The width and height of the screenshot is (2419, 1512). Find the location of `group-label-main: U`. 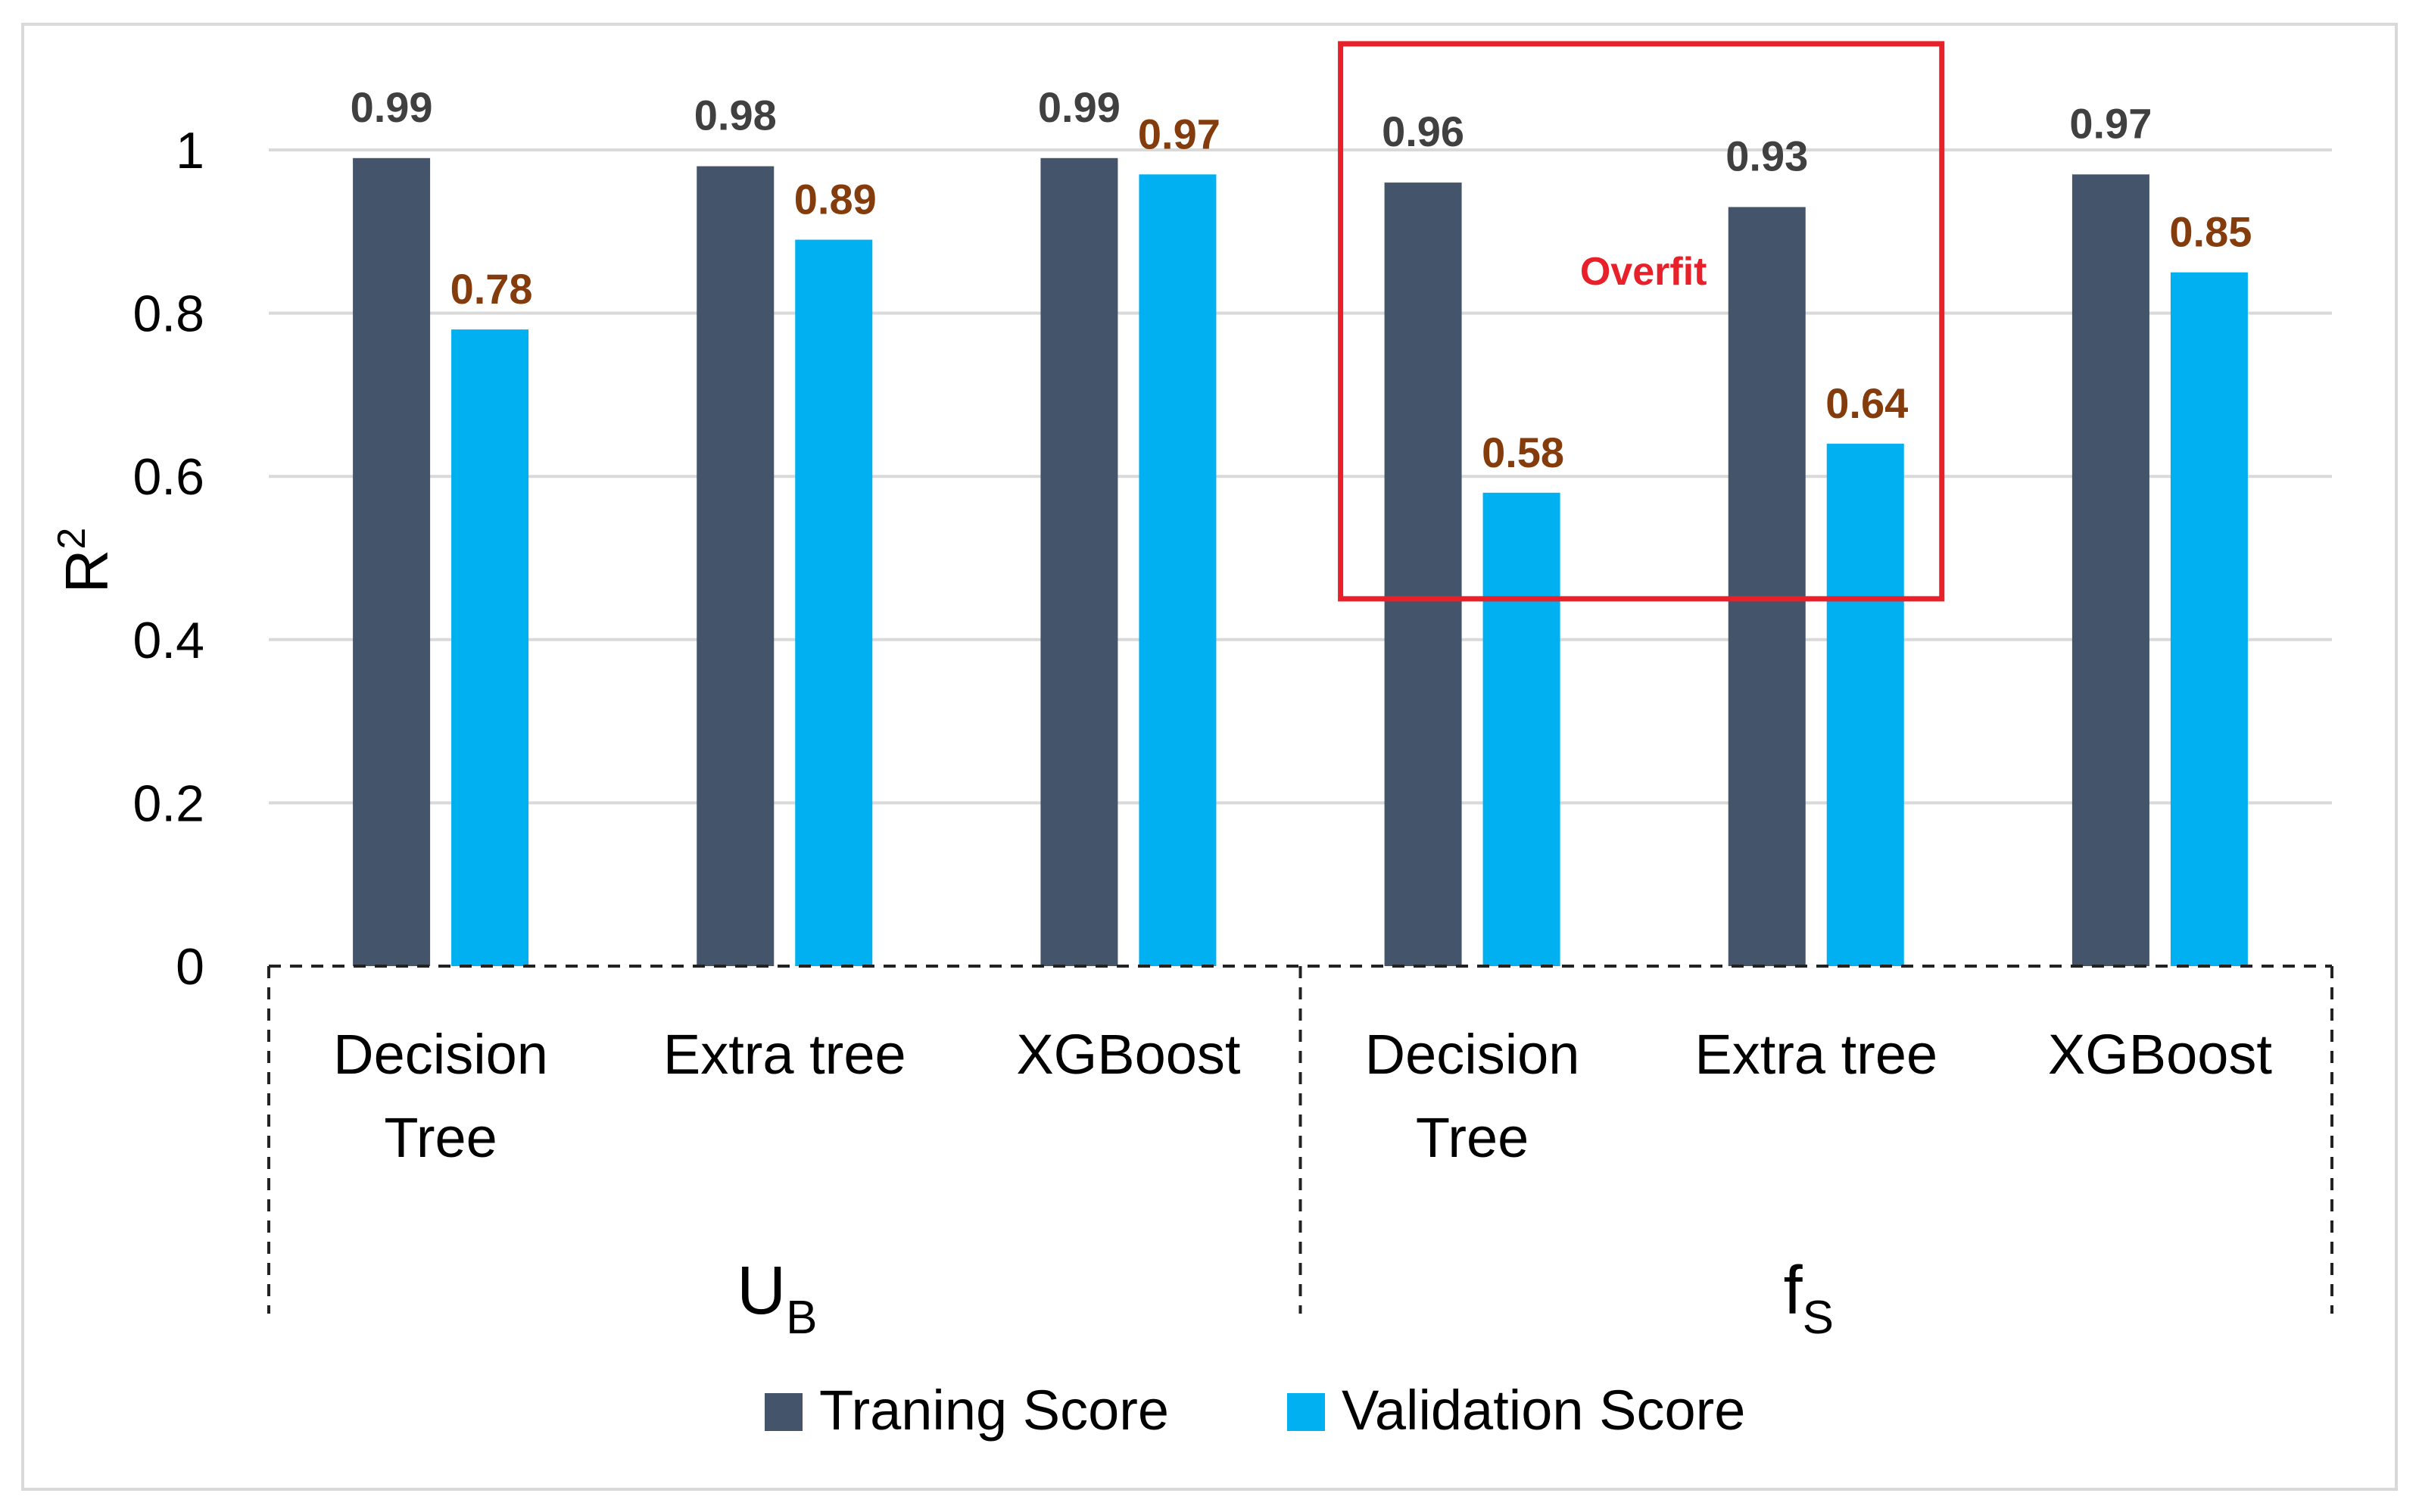

group-label-main: U is located at coordinates (762, 1291).